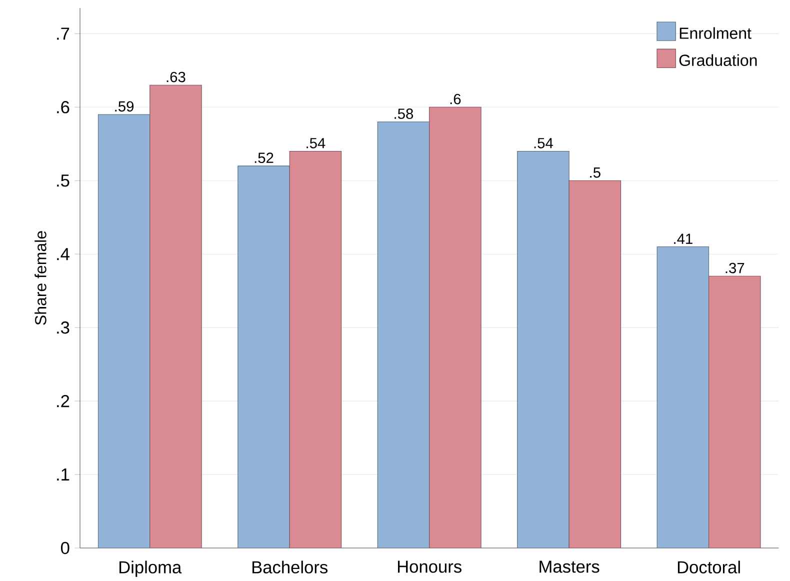 The height and width of the screenshot is (581, 790). Describe the element at coordinates (264, 158) in the screenshot. I see `data-label: .52` at that location.